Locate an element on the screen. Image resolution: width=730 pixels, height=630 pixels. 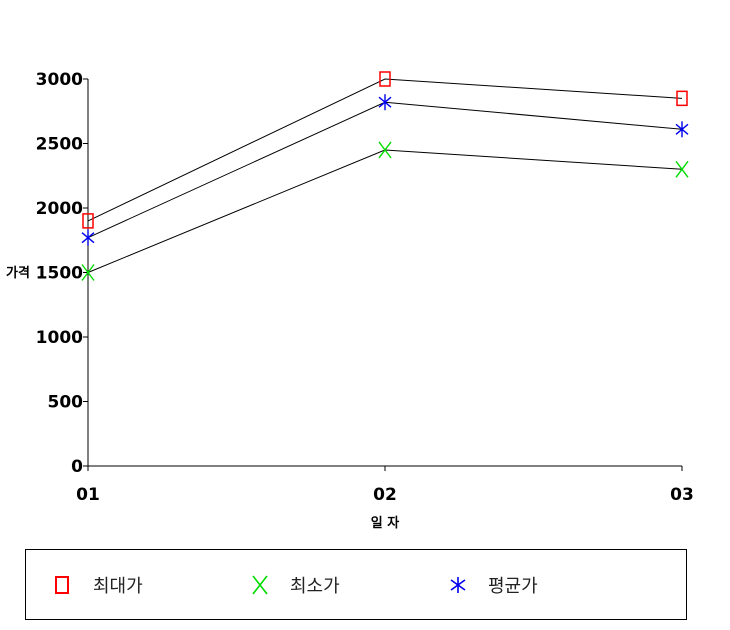
x-tick-label: 03 is located at coordinates (682, 495).